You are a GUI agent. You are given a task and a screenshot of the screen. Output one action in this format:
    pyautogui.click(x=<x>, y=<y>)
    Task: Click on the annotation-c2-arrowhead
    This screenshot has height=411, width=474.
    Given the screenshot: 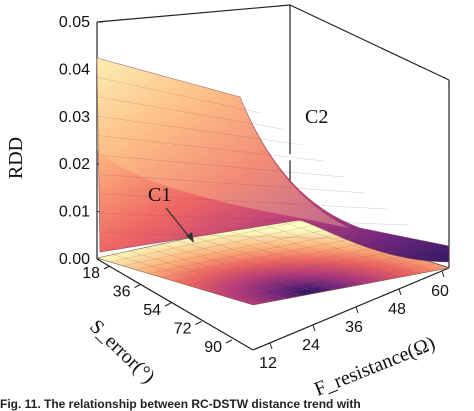 What is the action you would take?
    pyautogui.click(x=290, y=158)
    